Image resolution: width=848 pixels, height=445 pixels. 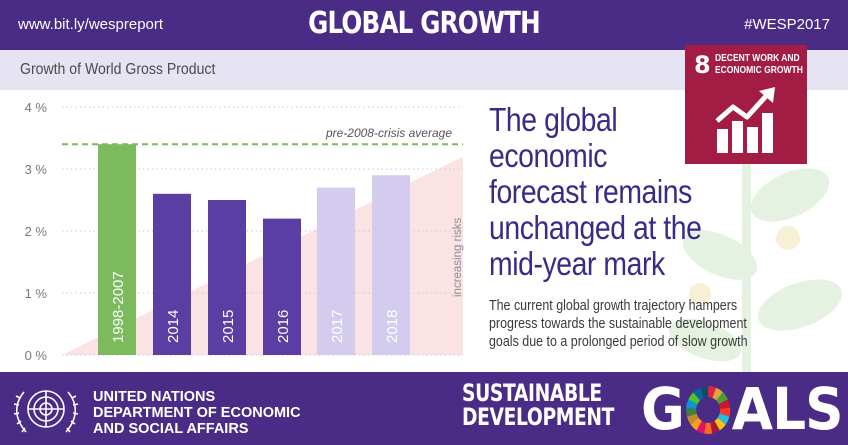 What do you see at coordinates (538, 417) in the screenshot?
I see `sdg-wordmark-line: DEVELOPMENT` at bounding box center [538, 417].